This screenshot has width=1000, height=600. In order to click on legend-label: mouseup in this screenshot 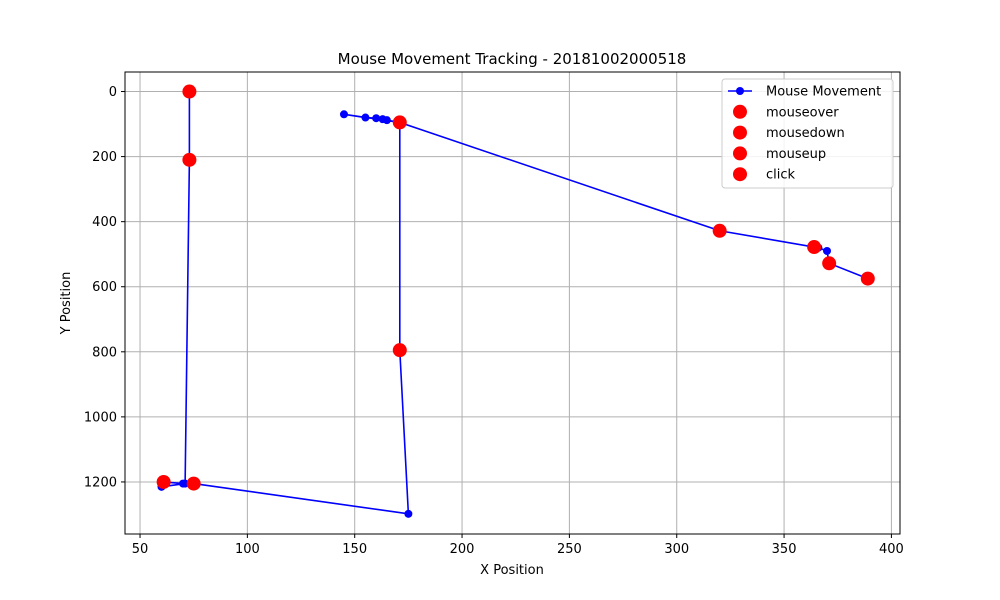, I will do `click(796, 154)`.